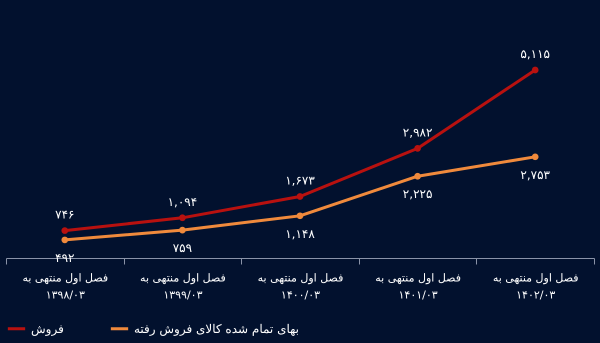 Image resolution: width=600 pixels, height=343 pixels. Describe the element at coordinates (535, 287) in the screenshot. I see `x-tick-label: فصل اول منتهی به ۱۴۰۲/۰۳` at that location.